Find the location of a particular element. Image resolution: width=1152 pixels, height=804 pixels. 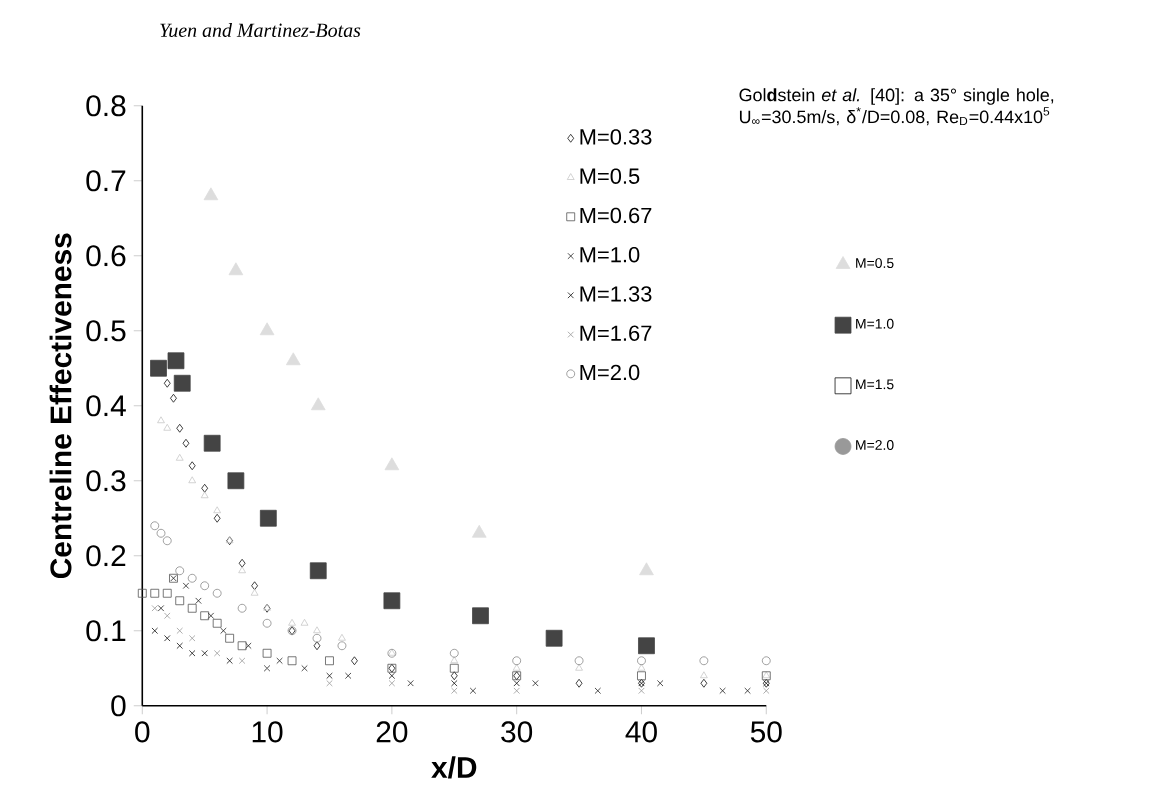

y-tick-label: 0.1 is located at coordinates (106, 631).